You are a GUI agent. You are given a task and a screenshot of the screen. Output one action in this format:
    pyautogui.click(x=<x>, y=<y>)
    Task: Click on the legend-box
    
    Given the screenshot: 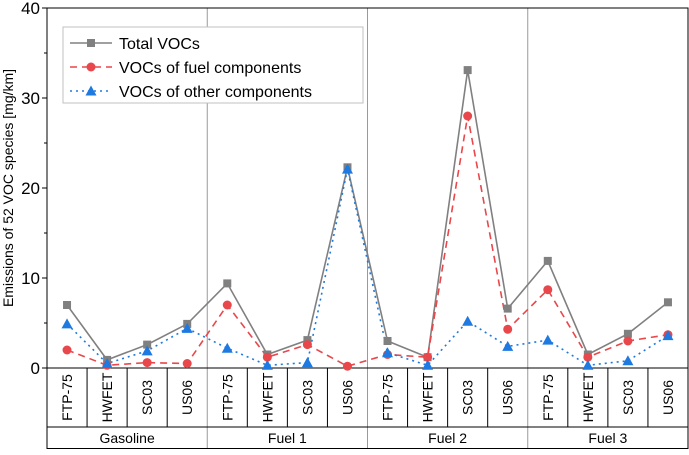 What is the action you would take?
    pyautogui.click(x=213, y=65)
    